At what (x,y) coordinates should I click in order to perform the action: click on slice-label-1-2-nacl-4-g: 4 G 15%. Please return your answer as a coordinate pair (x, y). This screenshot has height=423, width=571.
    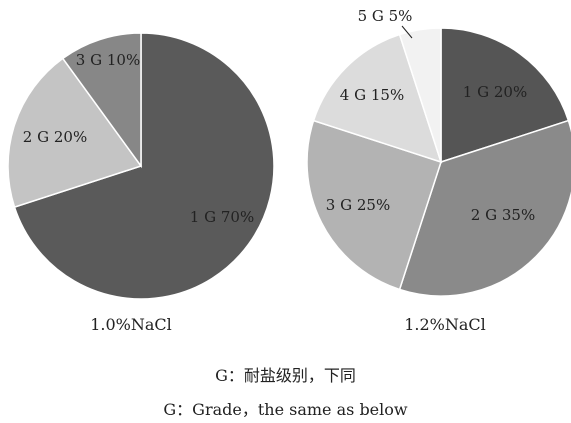
    Looking at the image, I should click on (372, 95).